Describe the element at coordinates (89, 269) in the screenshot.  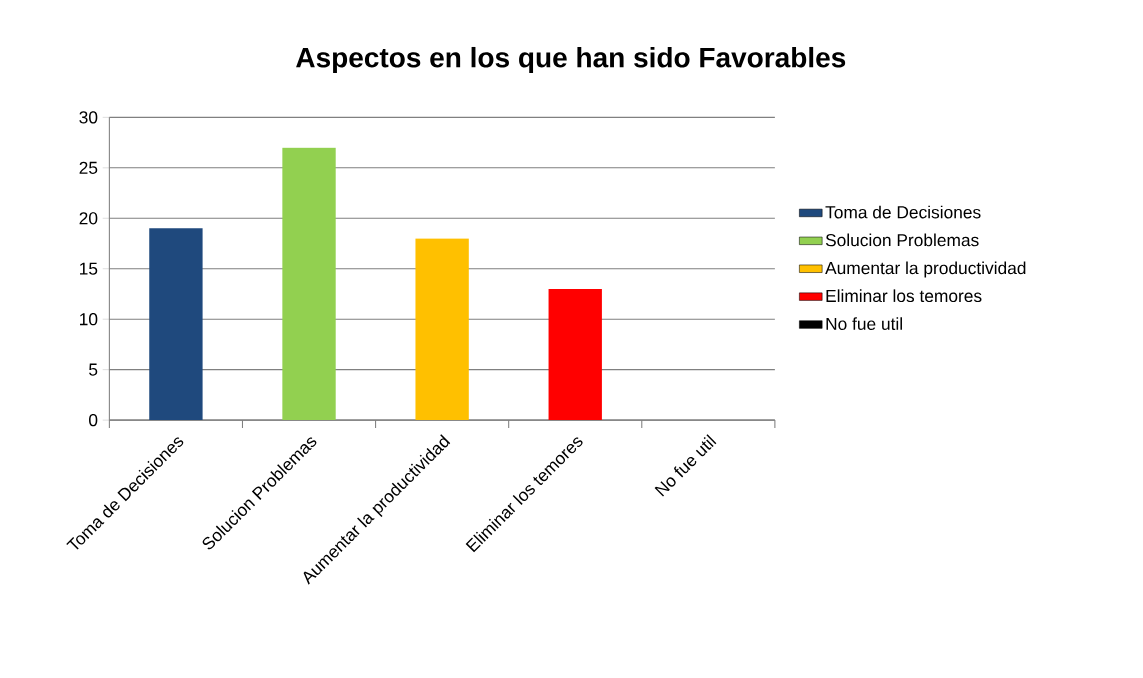
I see `y-tick-label: 15` at that location.